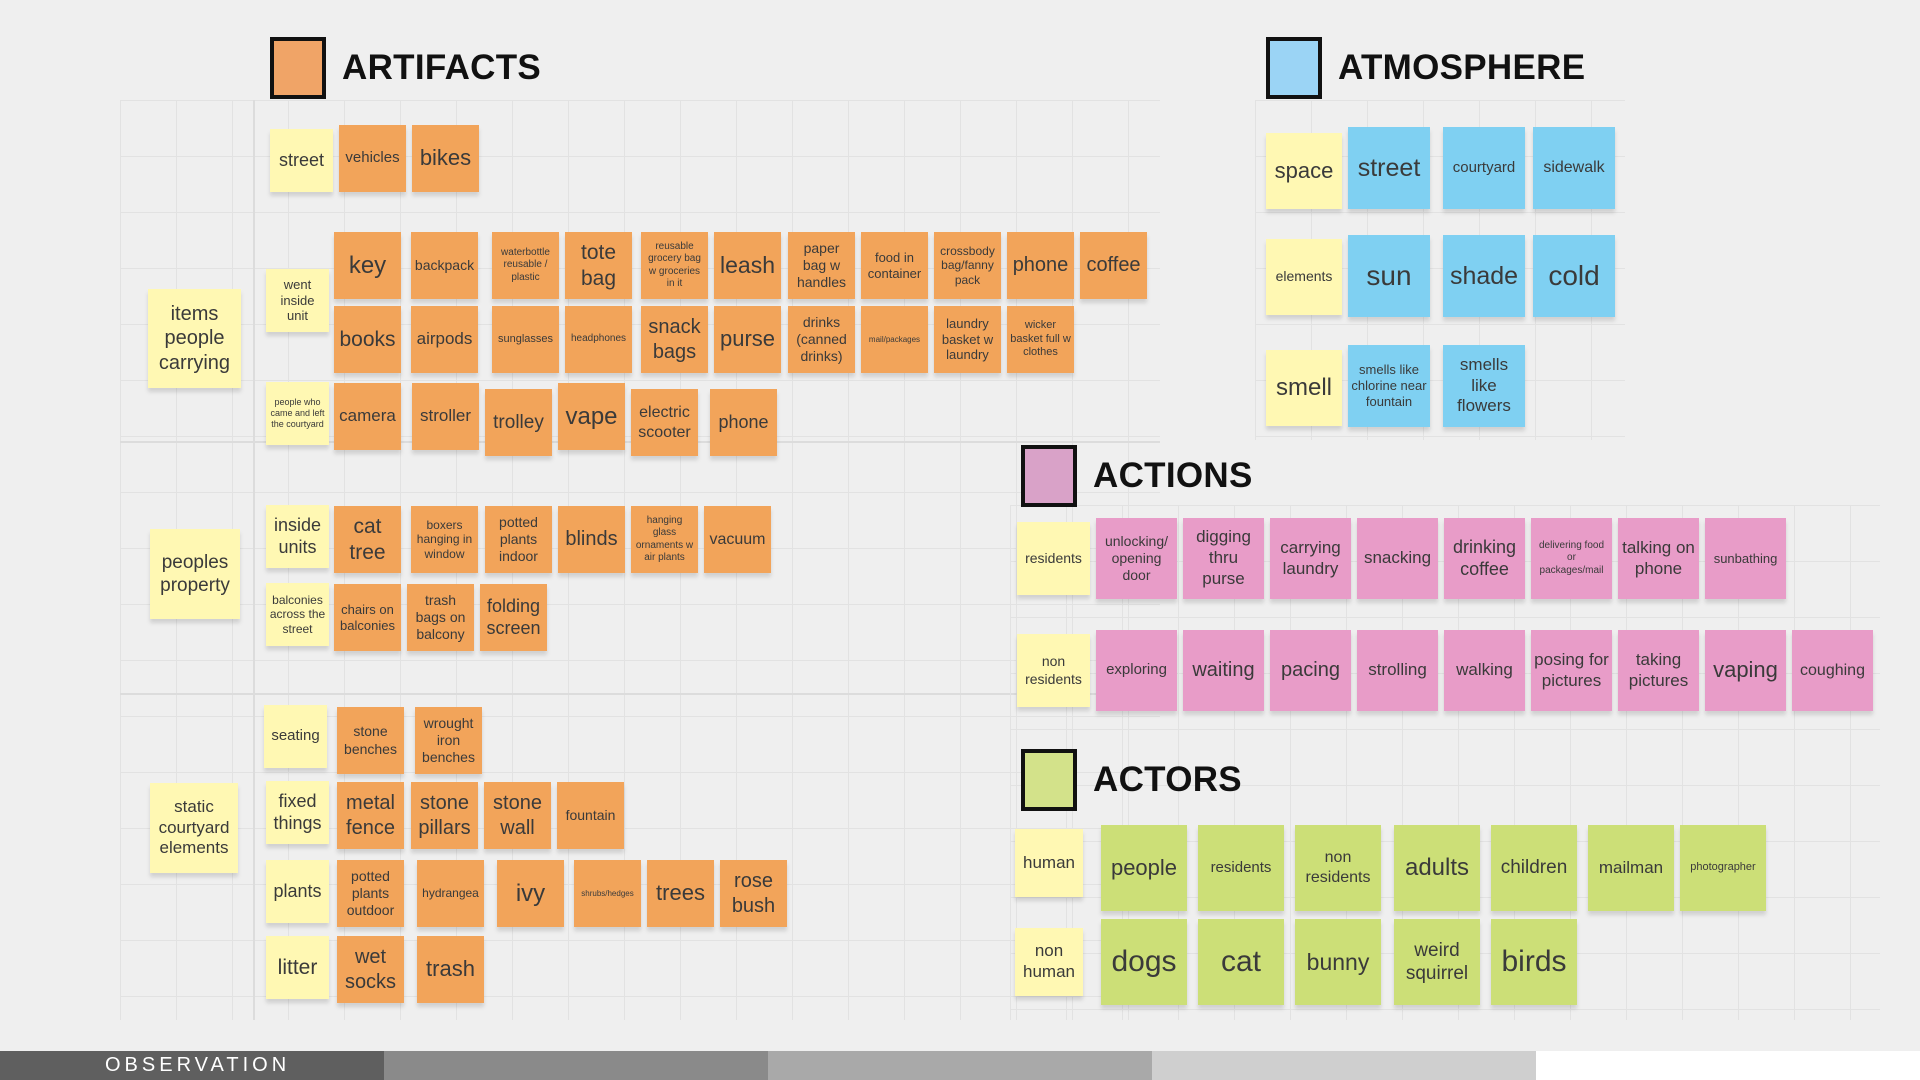  What do you see at coordinates (1053, 670) in the screenshot?
I see `subcategory-note-non-residents: non residents` at bounding box center [1053, 670].